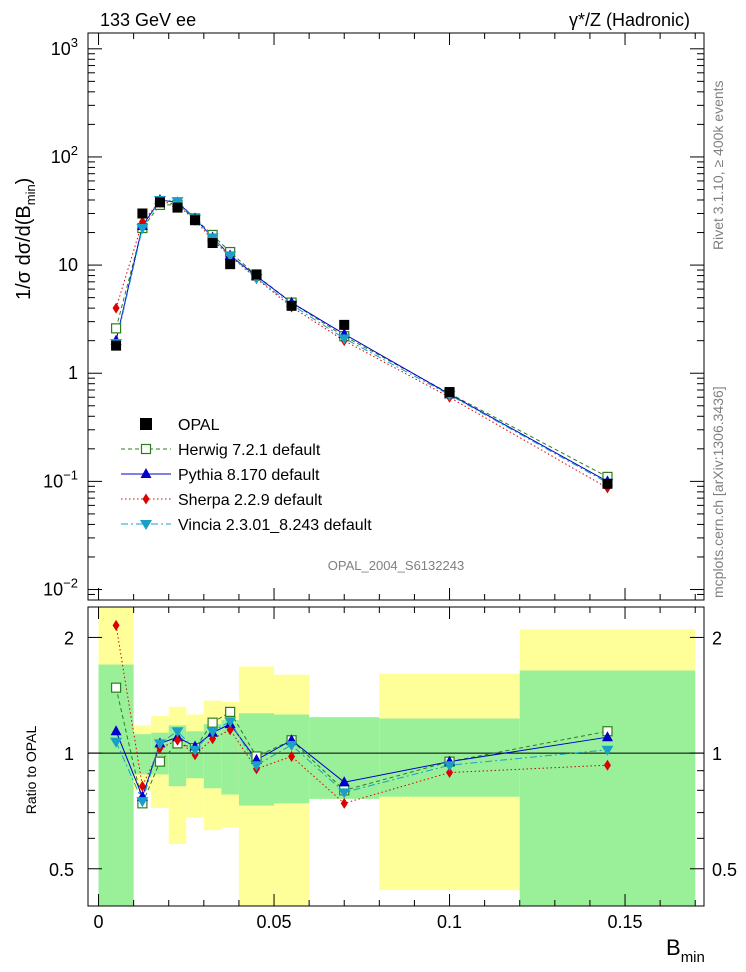  What do you see at coordinates (275, 525) in the screenshot?
I see `legend-label: Vincia 2.3.01_8.243 default` at bounding box center [275, 525].